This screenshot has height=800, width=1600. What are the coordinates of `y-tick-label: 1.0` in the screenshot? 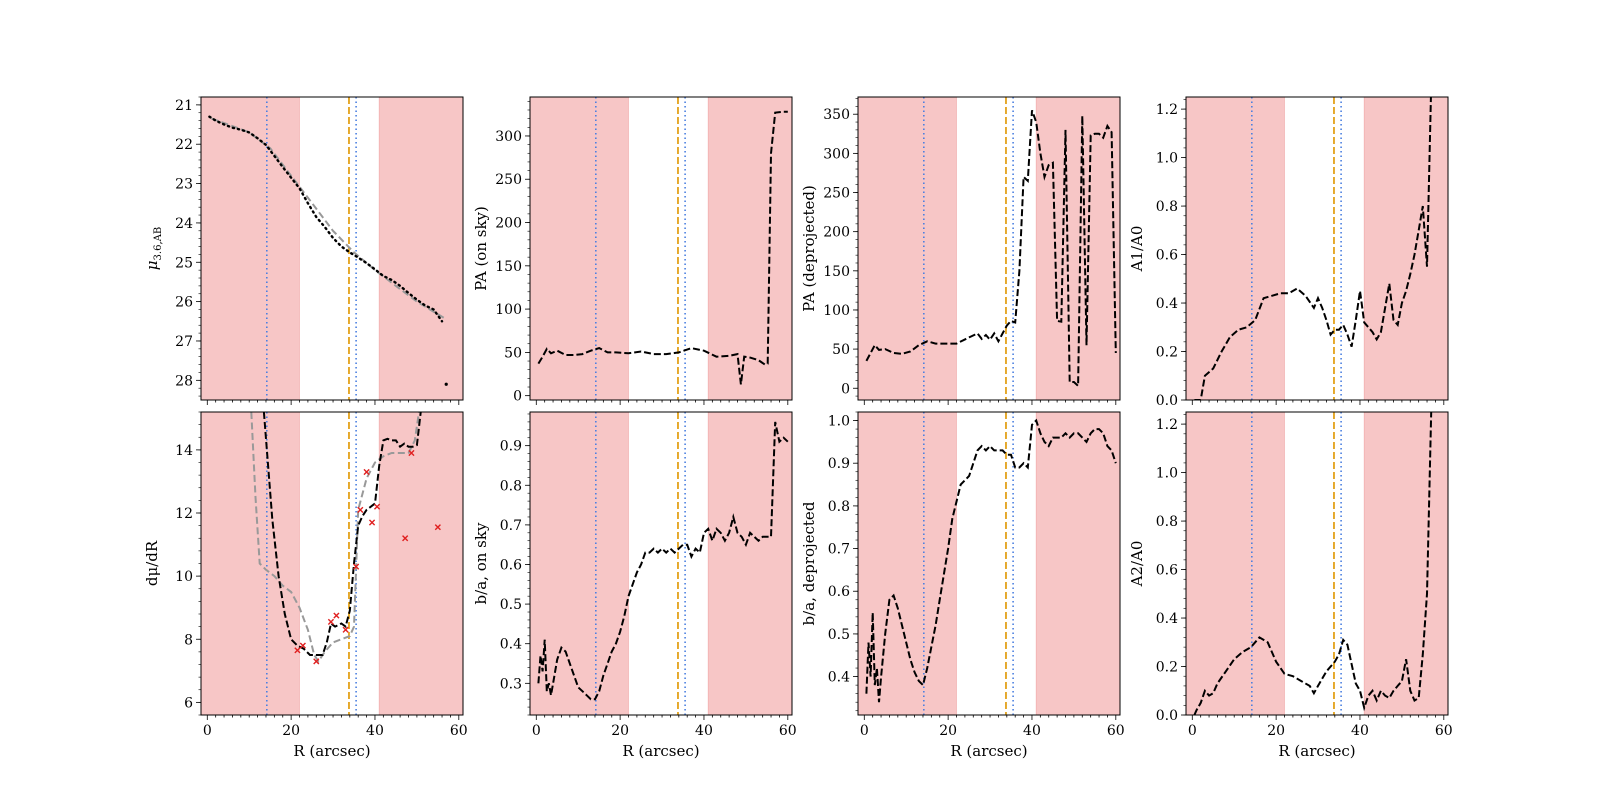 It's located at (1167, 159).